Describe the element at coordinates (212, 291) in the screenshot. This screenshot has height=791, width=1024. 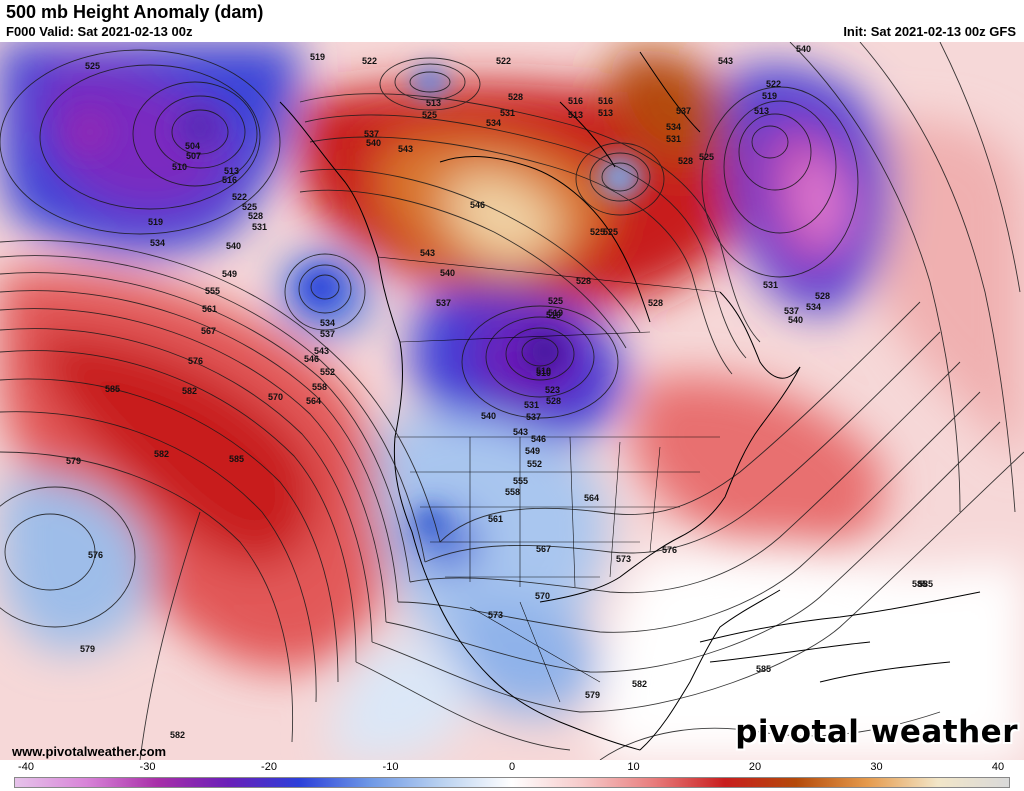
I see `contour-label: 555` at that location.